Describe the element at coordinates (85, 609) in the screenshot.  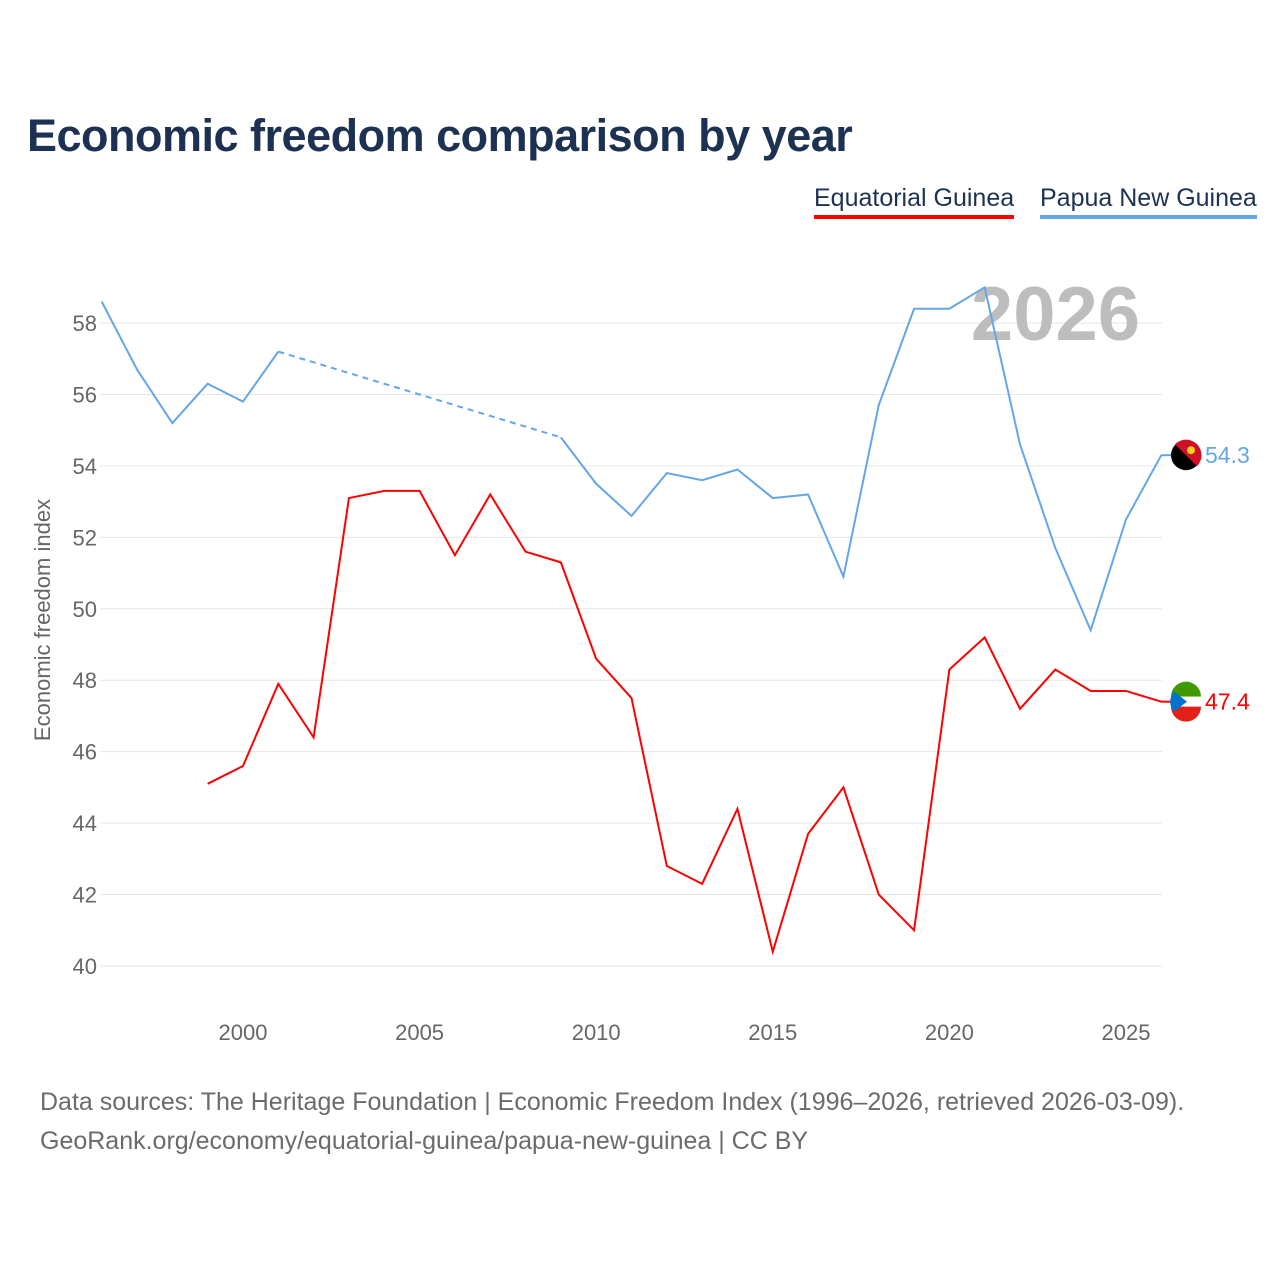
I see `y-tick-label: 50` at that location.